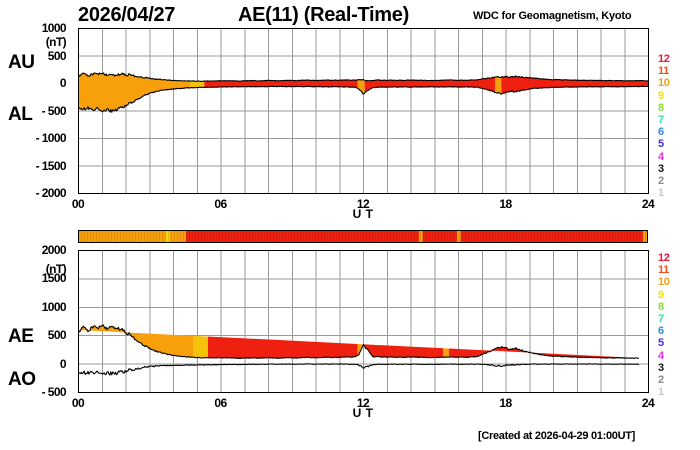 This screenshot has height=450, width=700. Describe the element at coordinates (56, 42) in the screenshot. I see `panel1-unit-label: (nT)` at that location.